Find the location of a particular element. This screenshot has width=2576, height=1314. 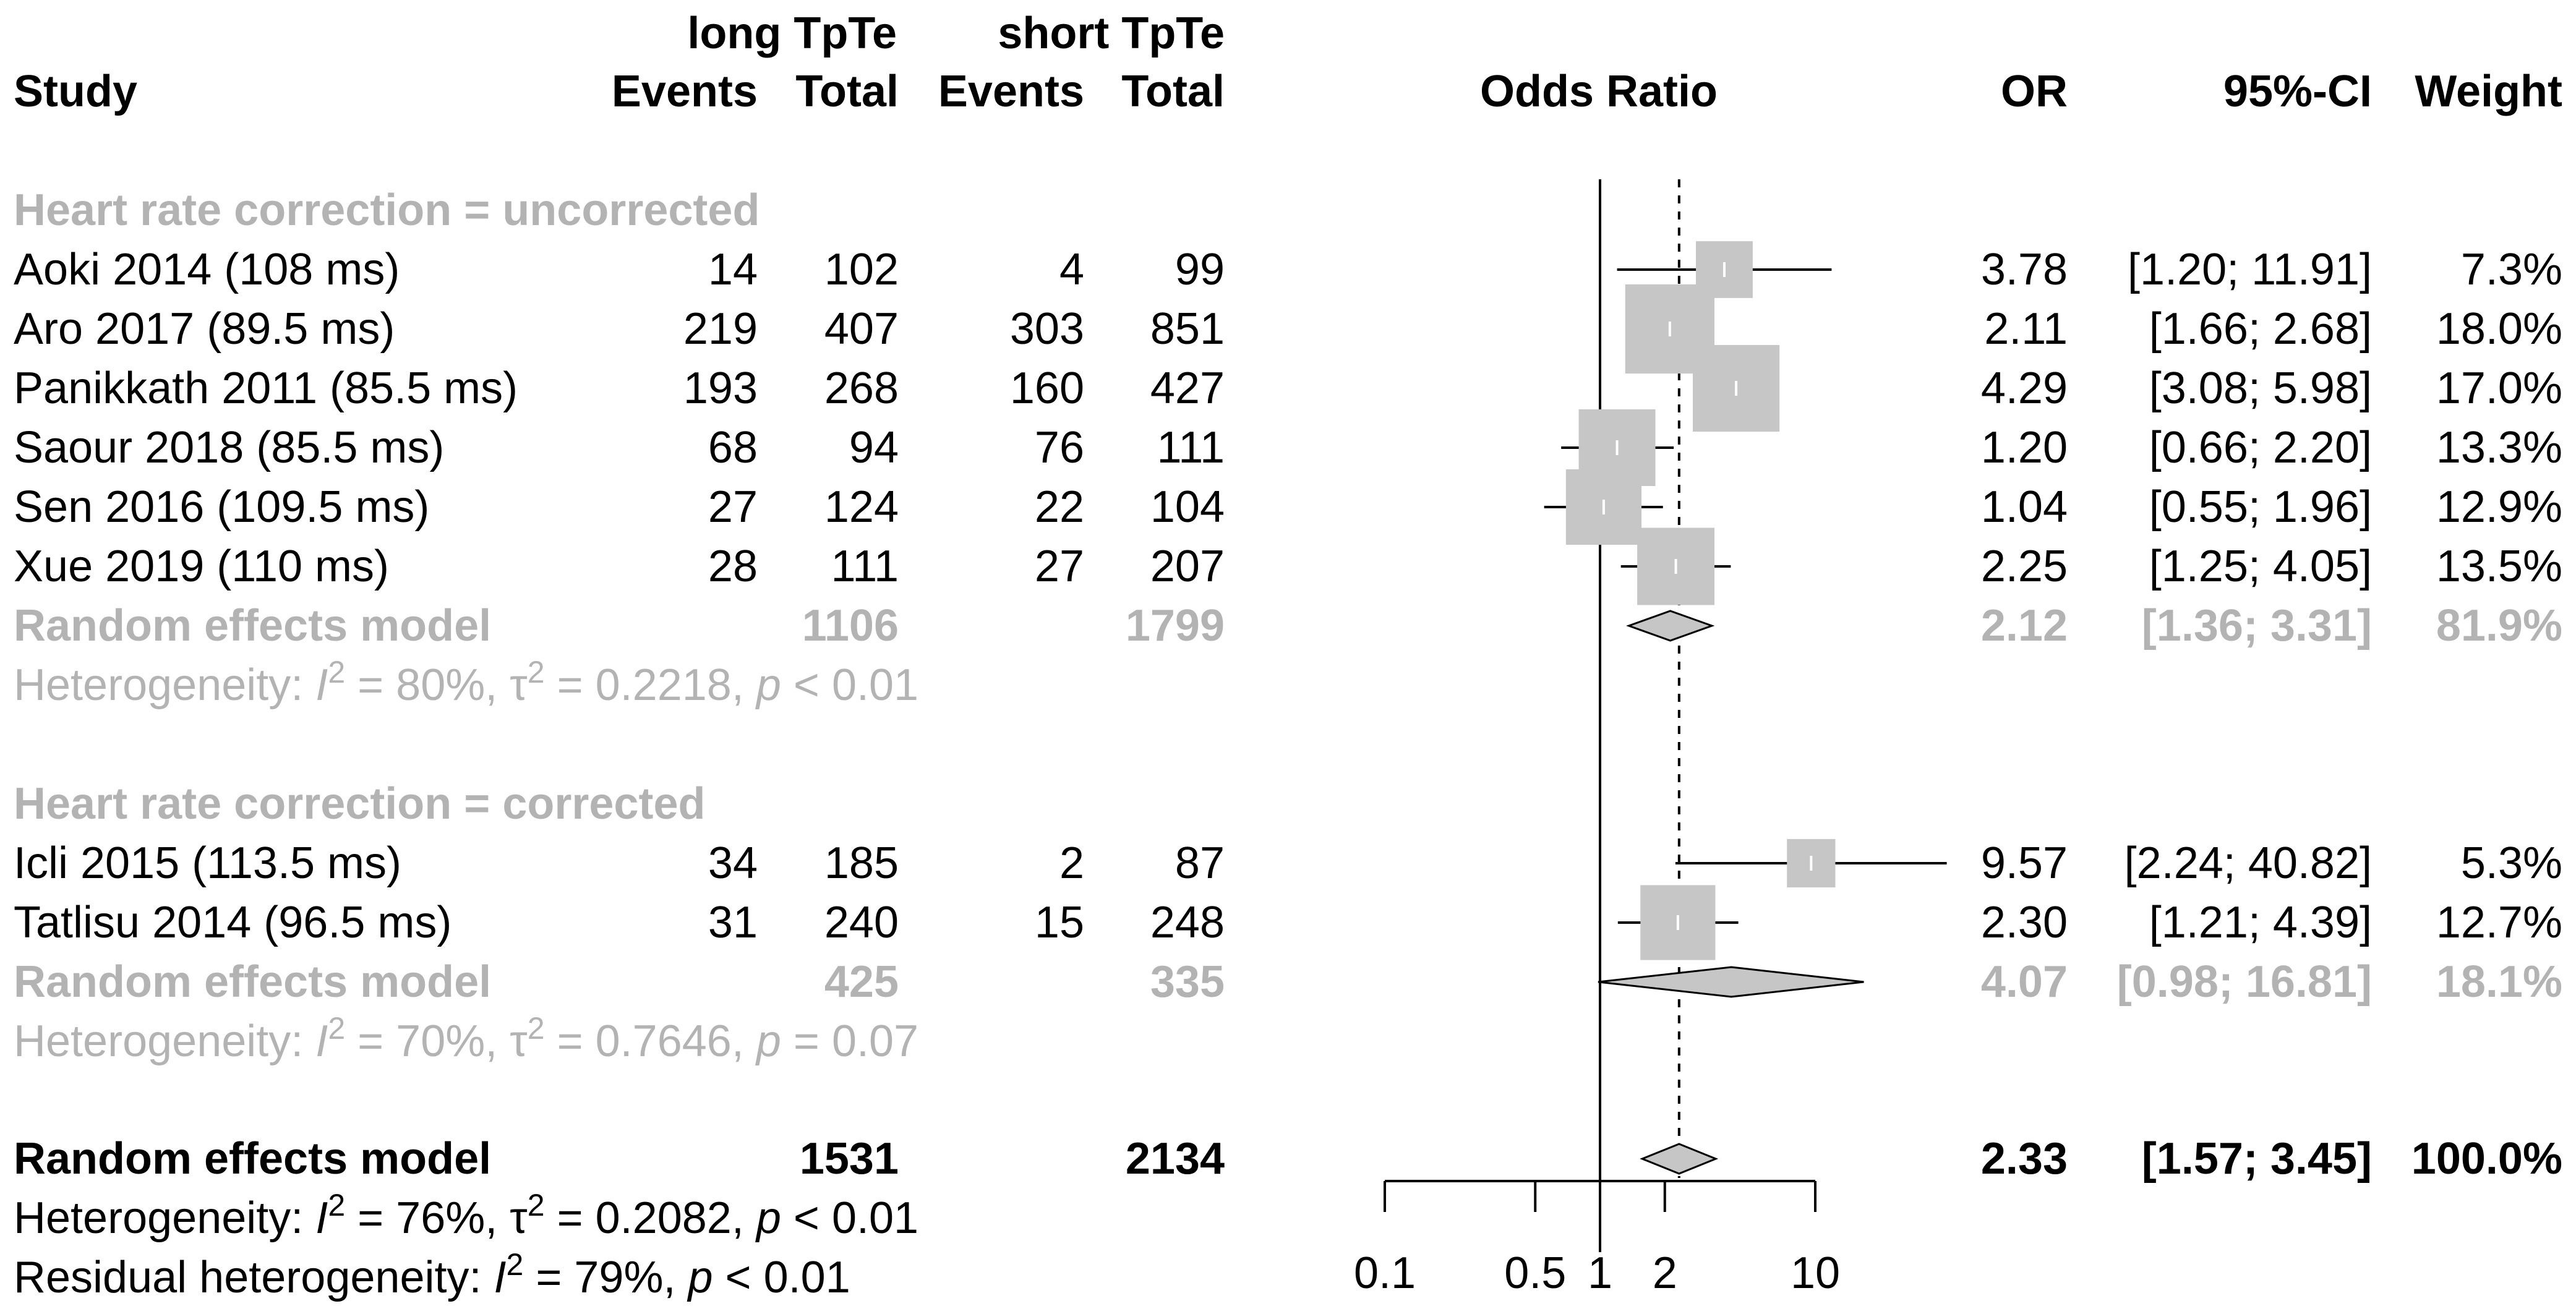

total-short: 104 is located at coordinates (1188, 507).